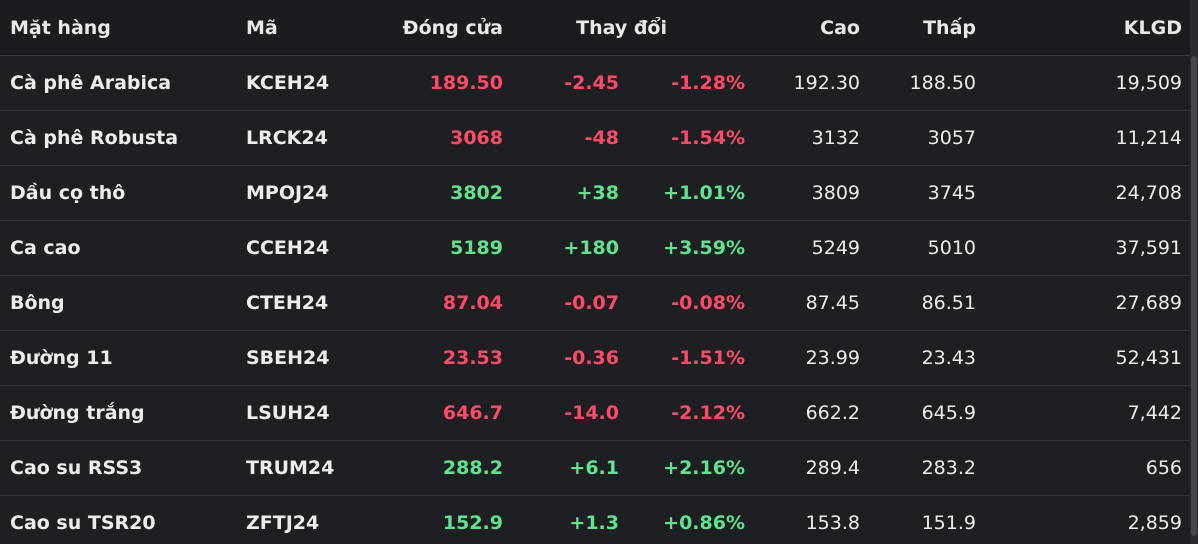 Image resolution: width=1198 pixels, height=544 pixels. Describe the element at coordinates (1163, 468) in the screenshot. I see `trading-volume: 656` at that location.